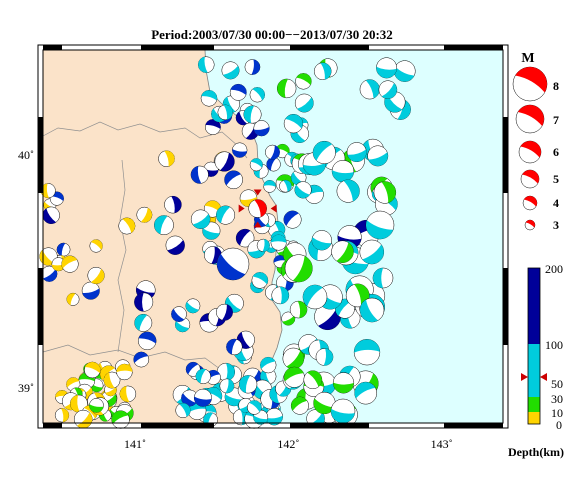  I want to click on lon-tick-label: 141˚, so click(135, 444).